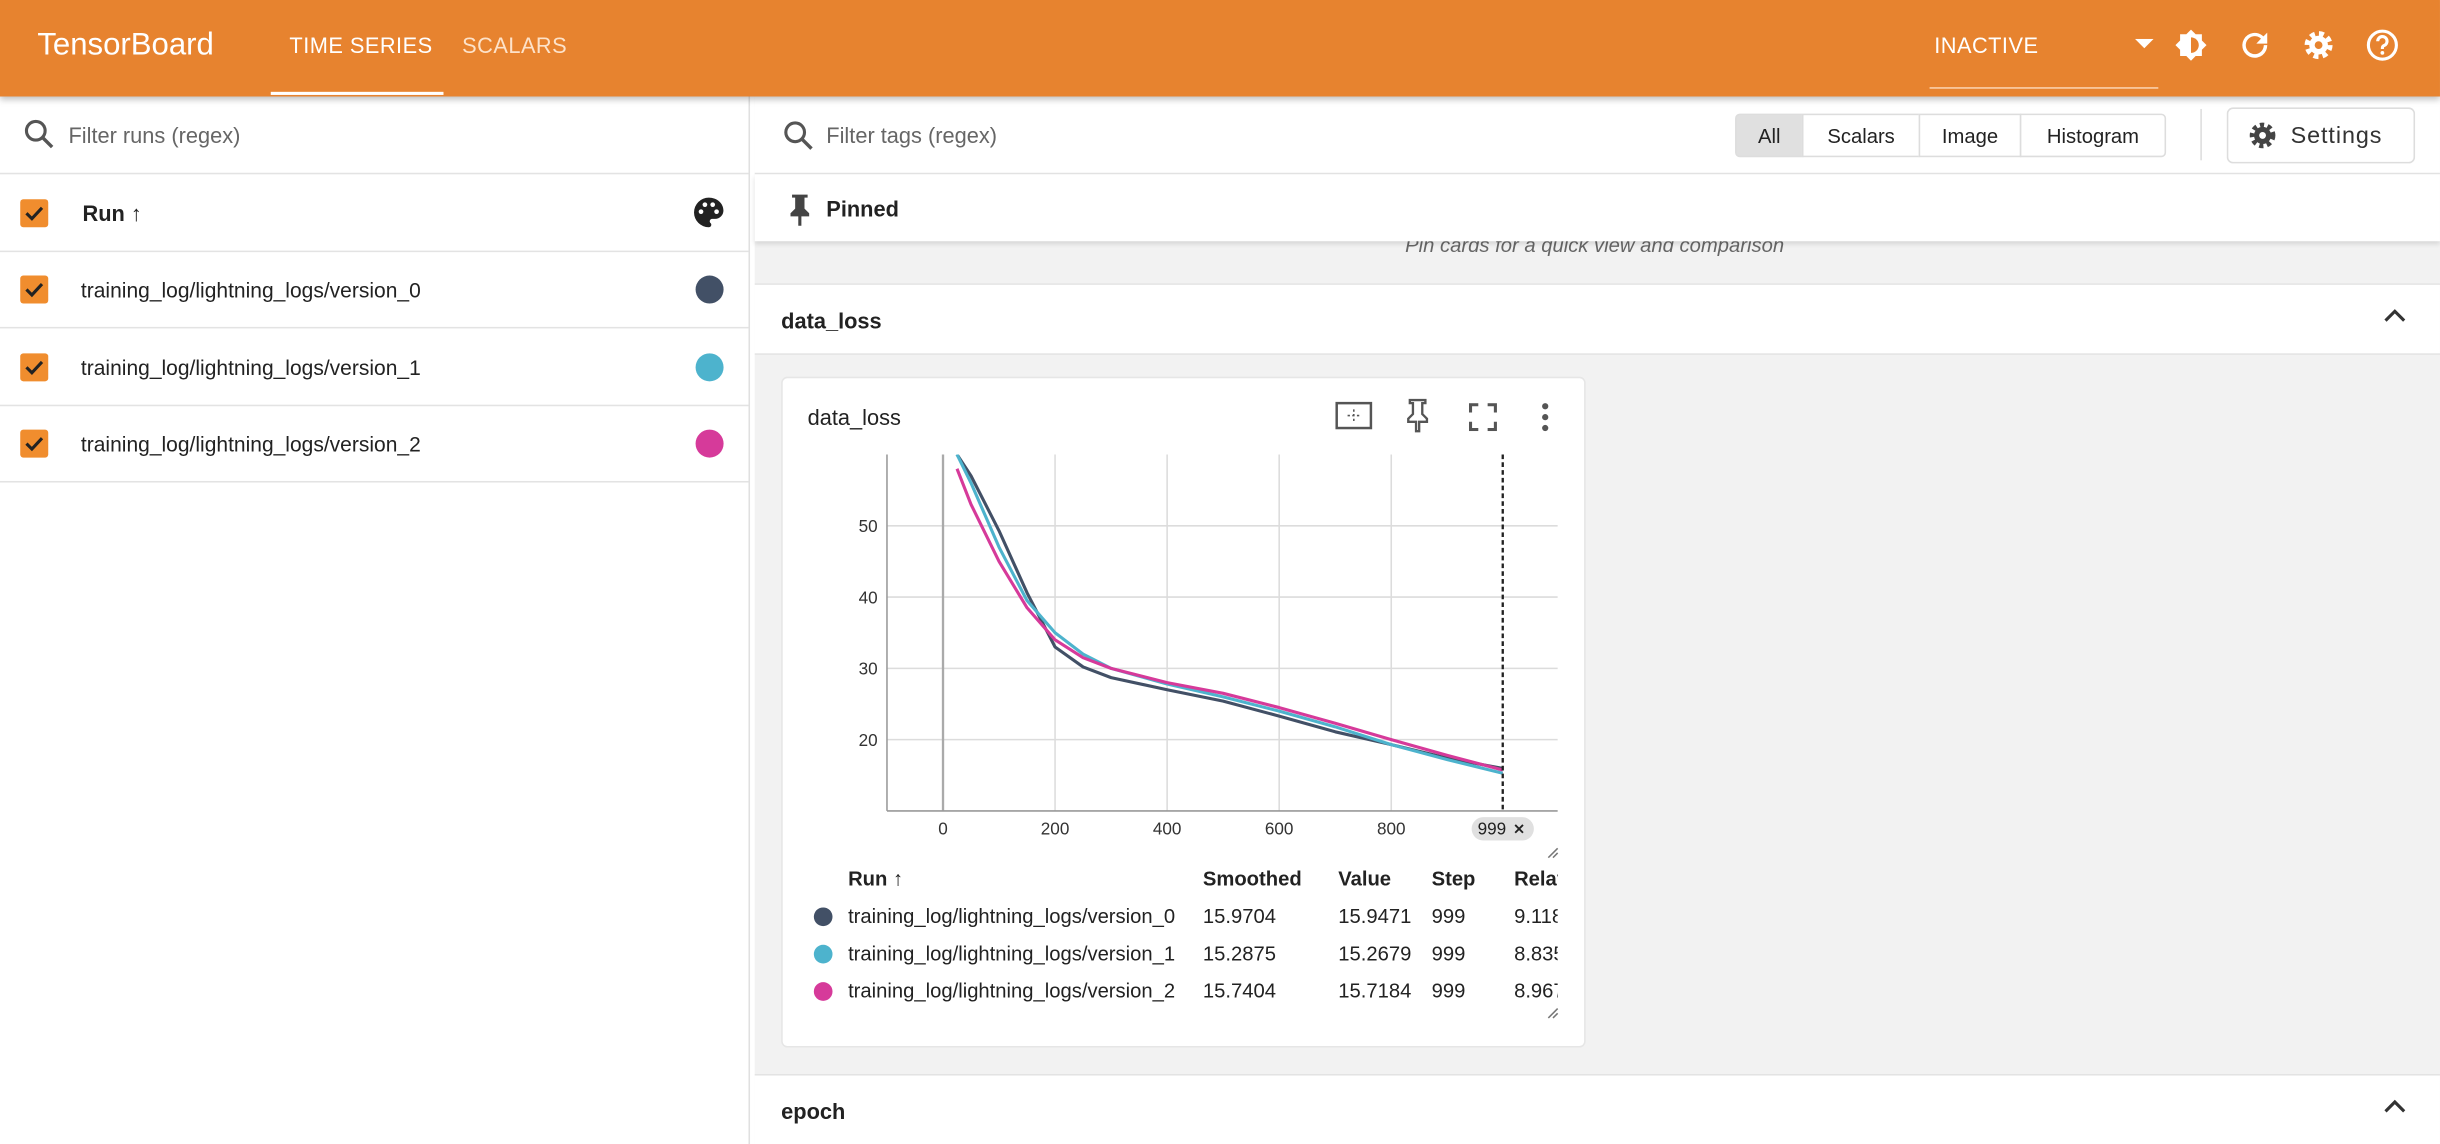  Describe the element at coordinates (875, 880) in the screenshot. I see `table-header: Run ↑` at that location.